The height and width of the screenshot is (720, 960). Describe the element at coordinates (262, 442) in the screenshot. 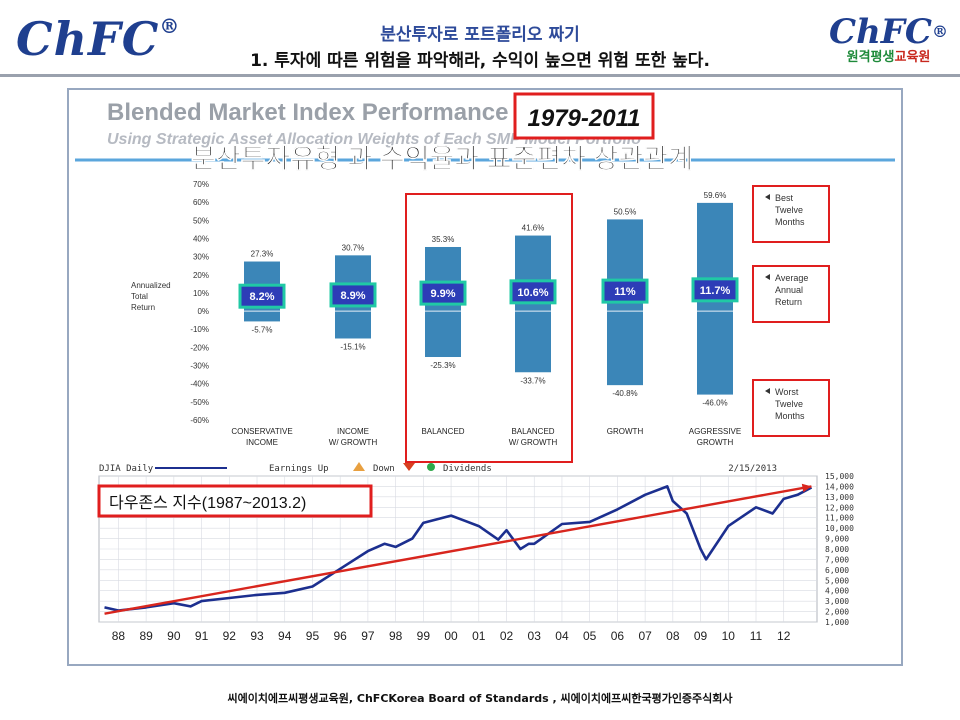

I see `category-label: INCOME` at that location.